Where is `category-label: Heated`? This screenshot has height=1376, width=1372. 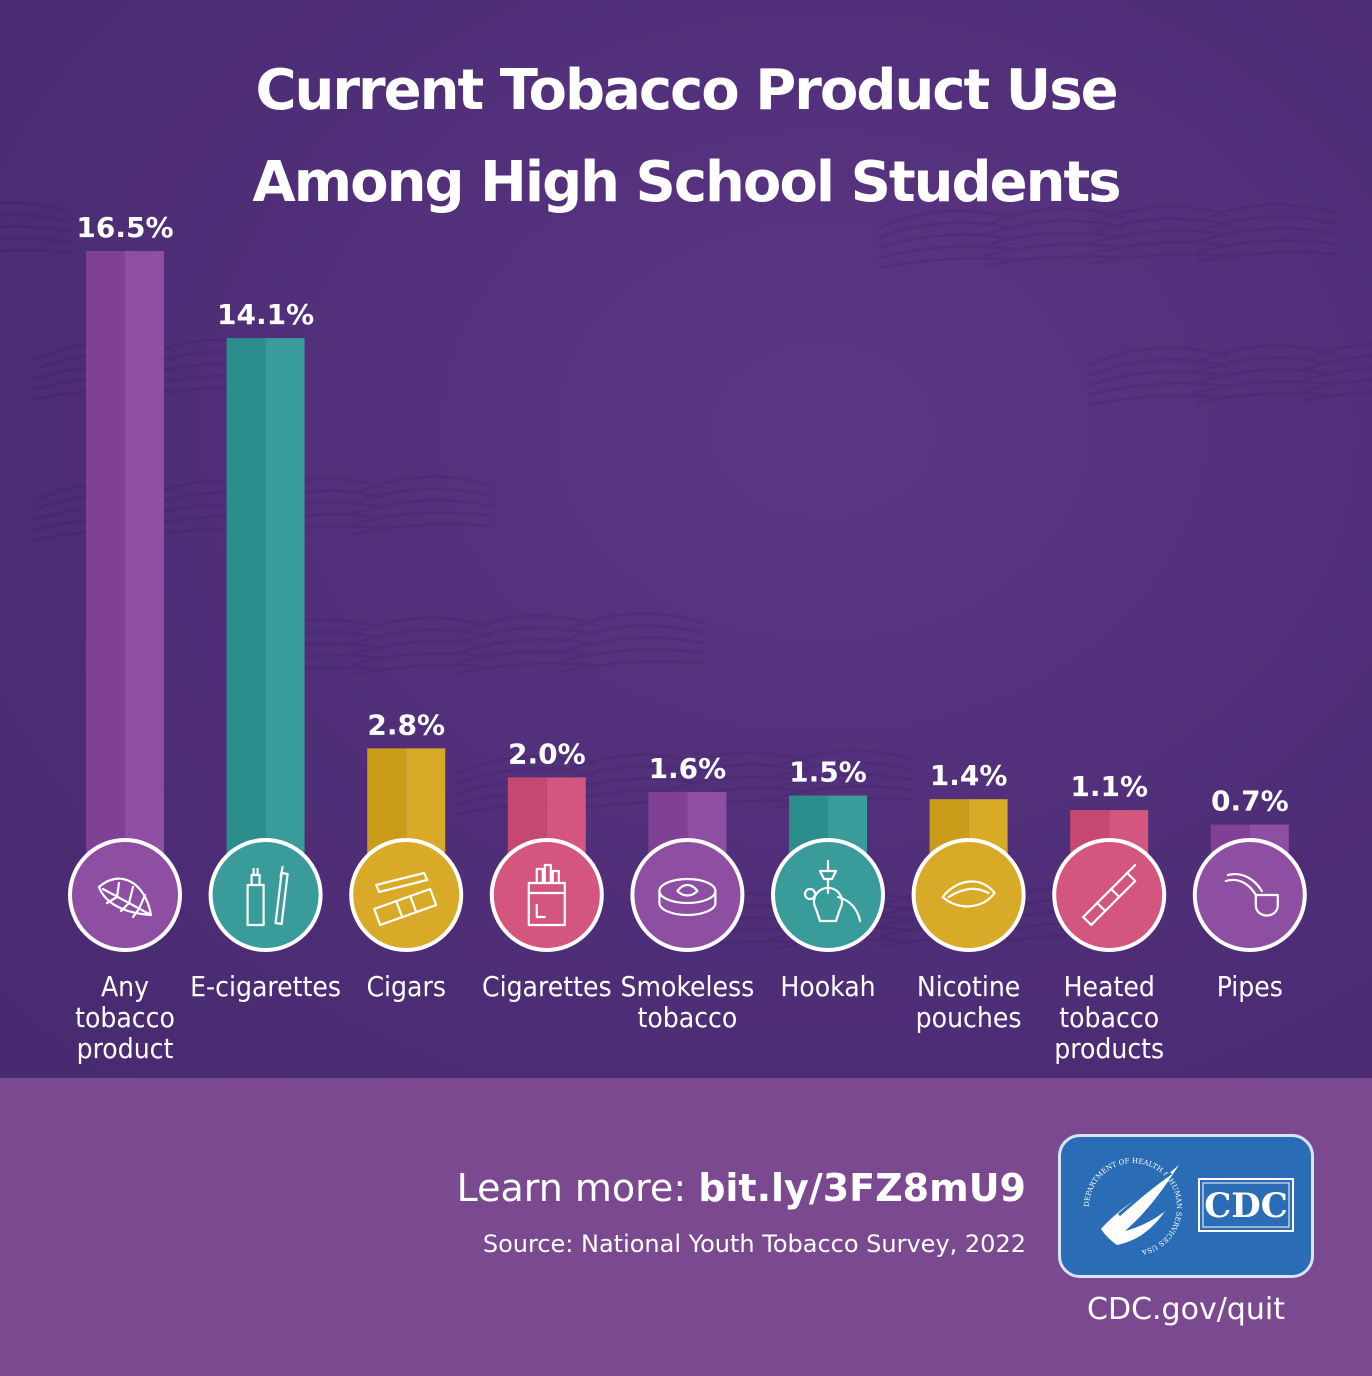
category-label: Heated is located at coordinates (1109, 986).